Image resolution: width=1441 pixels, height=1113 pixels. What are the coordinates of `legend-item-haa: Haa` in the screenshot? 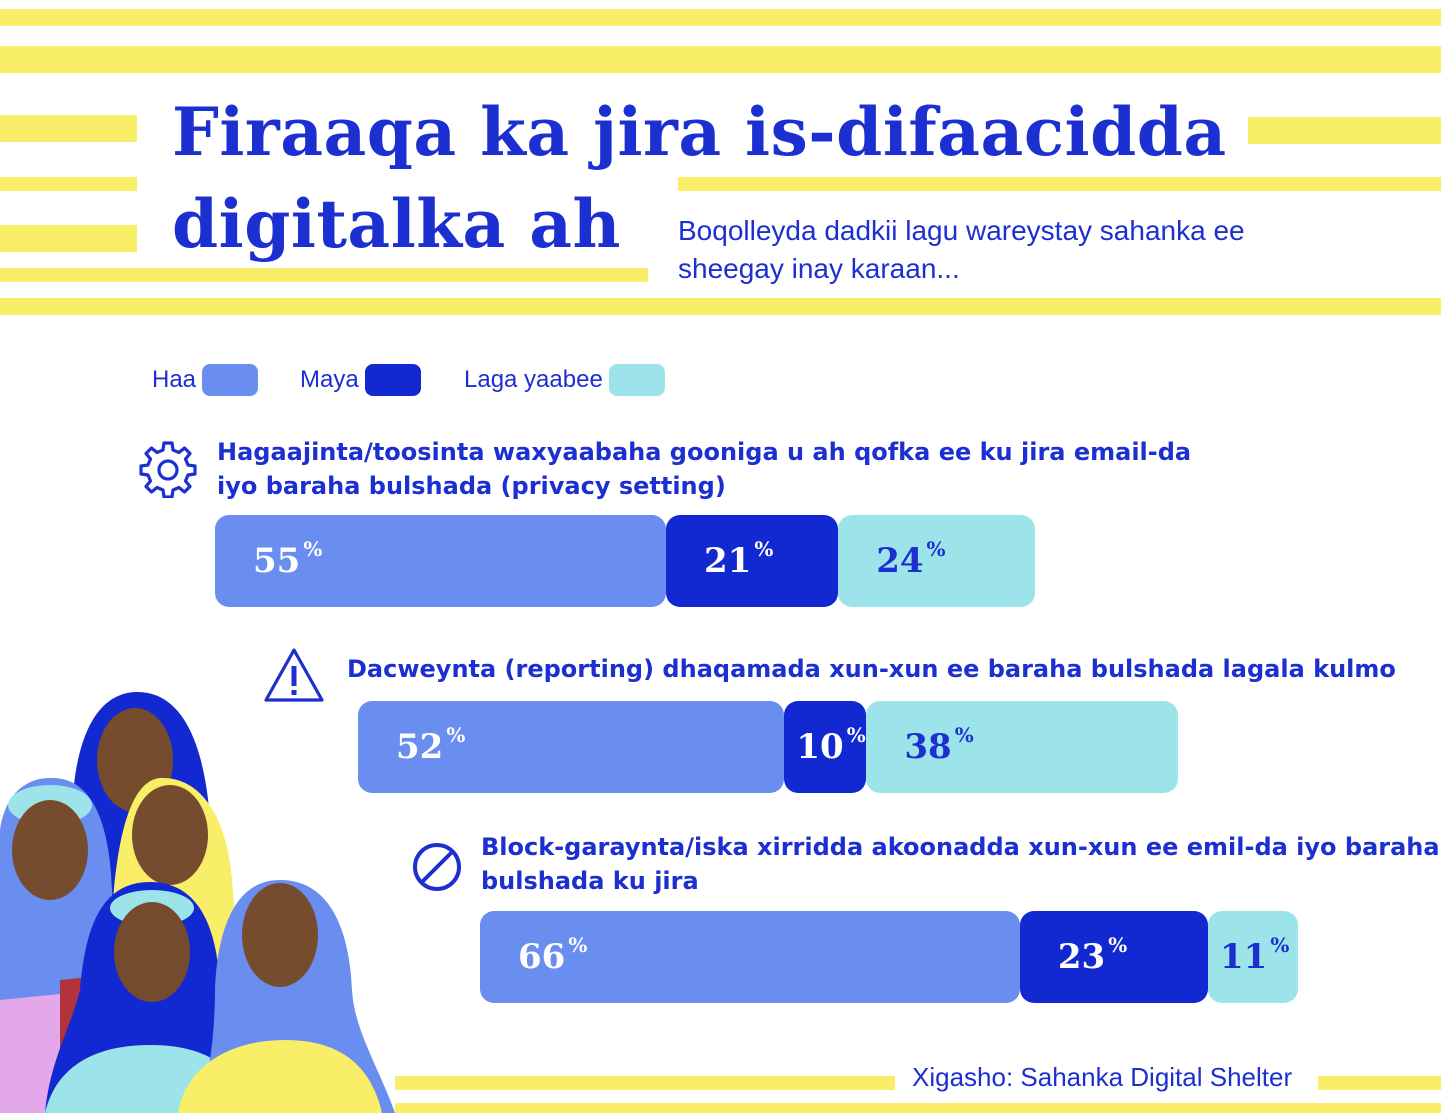 It's located at (205, 380).